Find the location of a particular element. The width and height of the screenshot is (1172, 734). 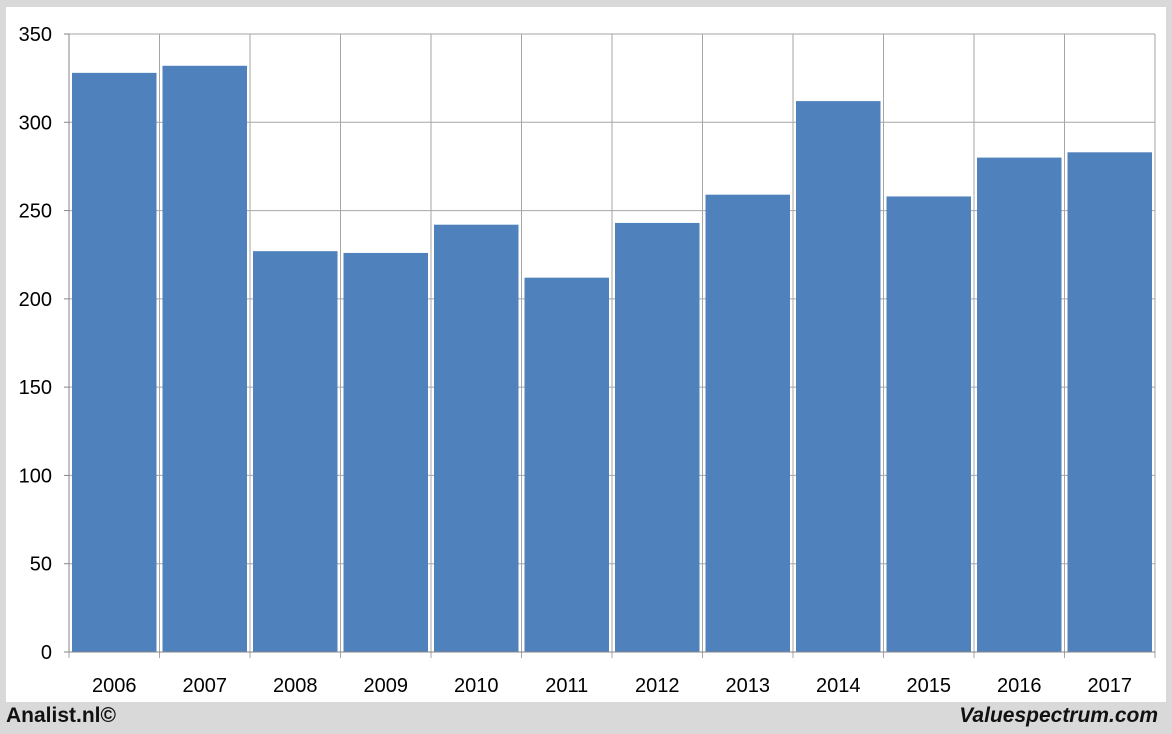

bar-2012 is located at coordinates (657, 437).